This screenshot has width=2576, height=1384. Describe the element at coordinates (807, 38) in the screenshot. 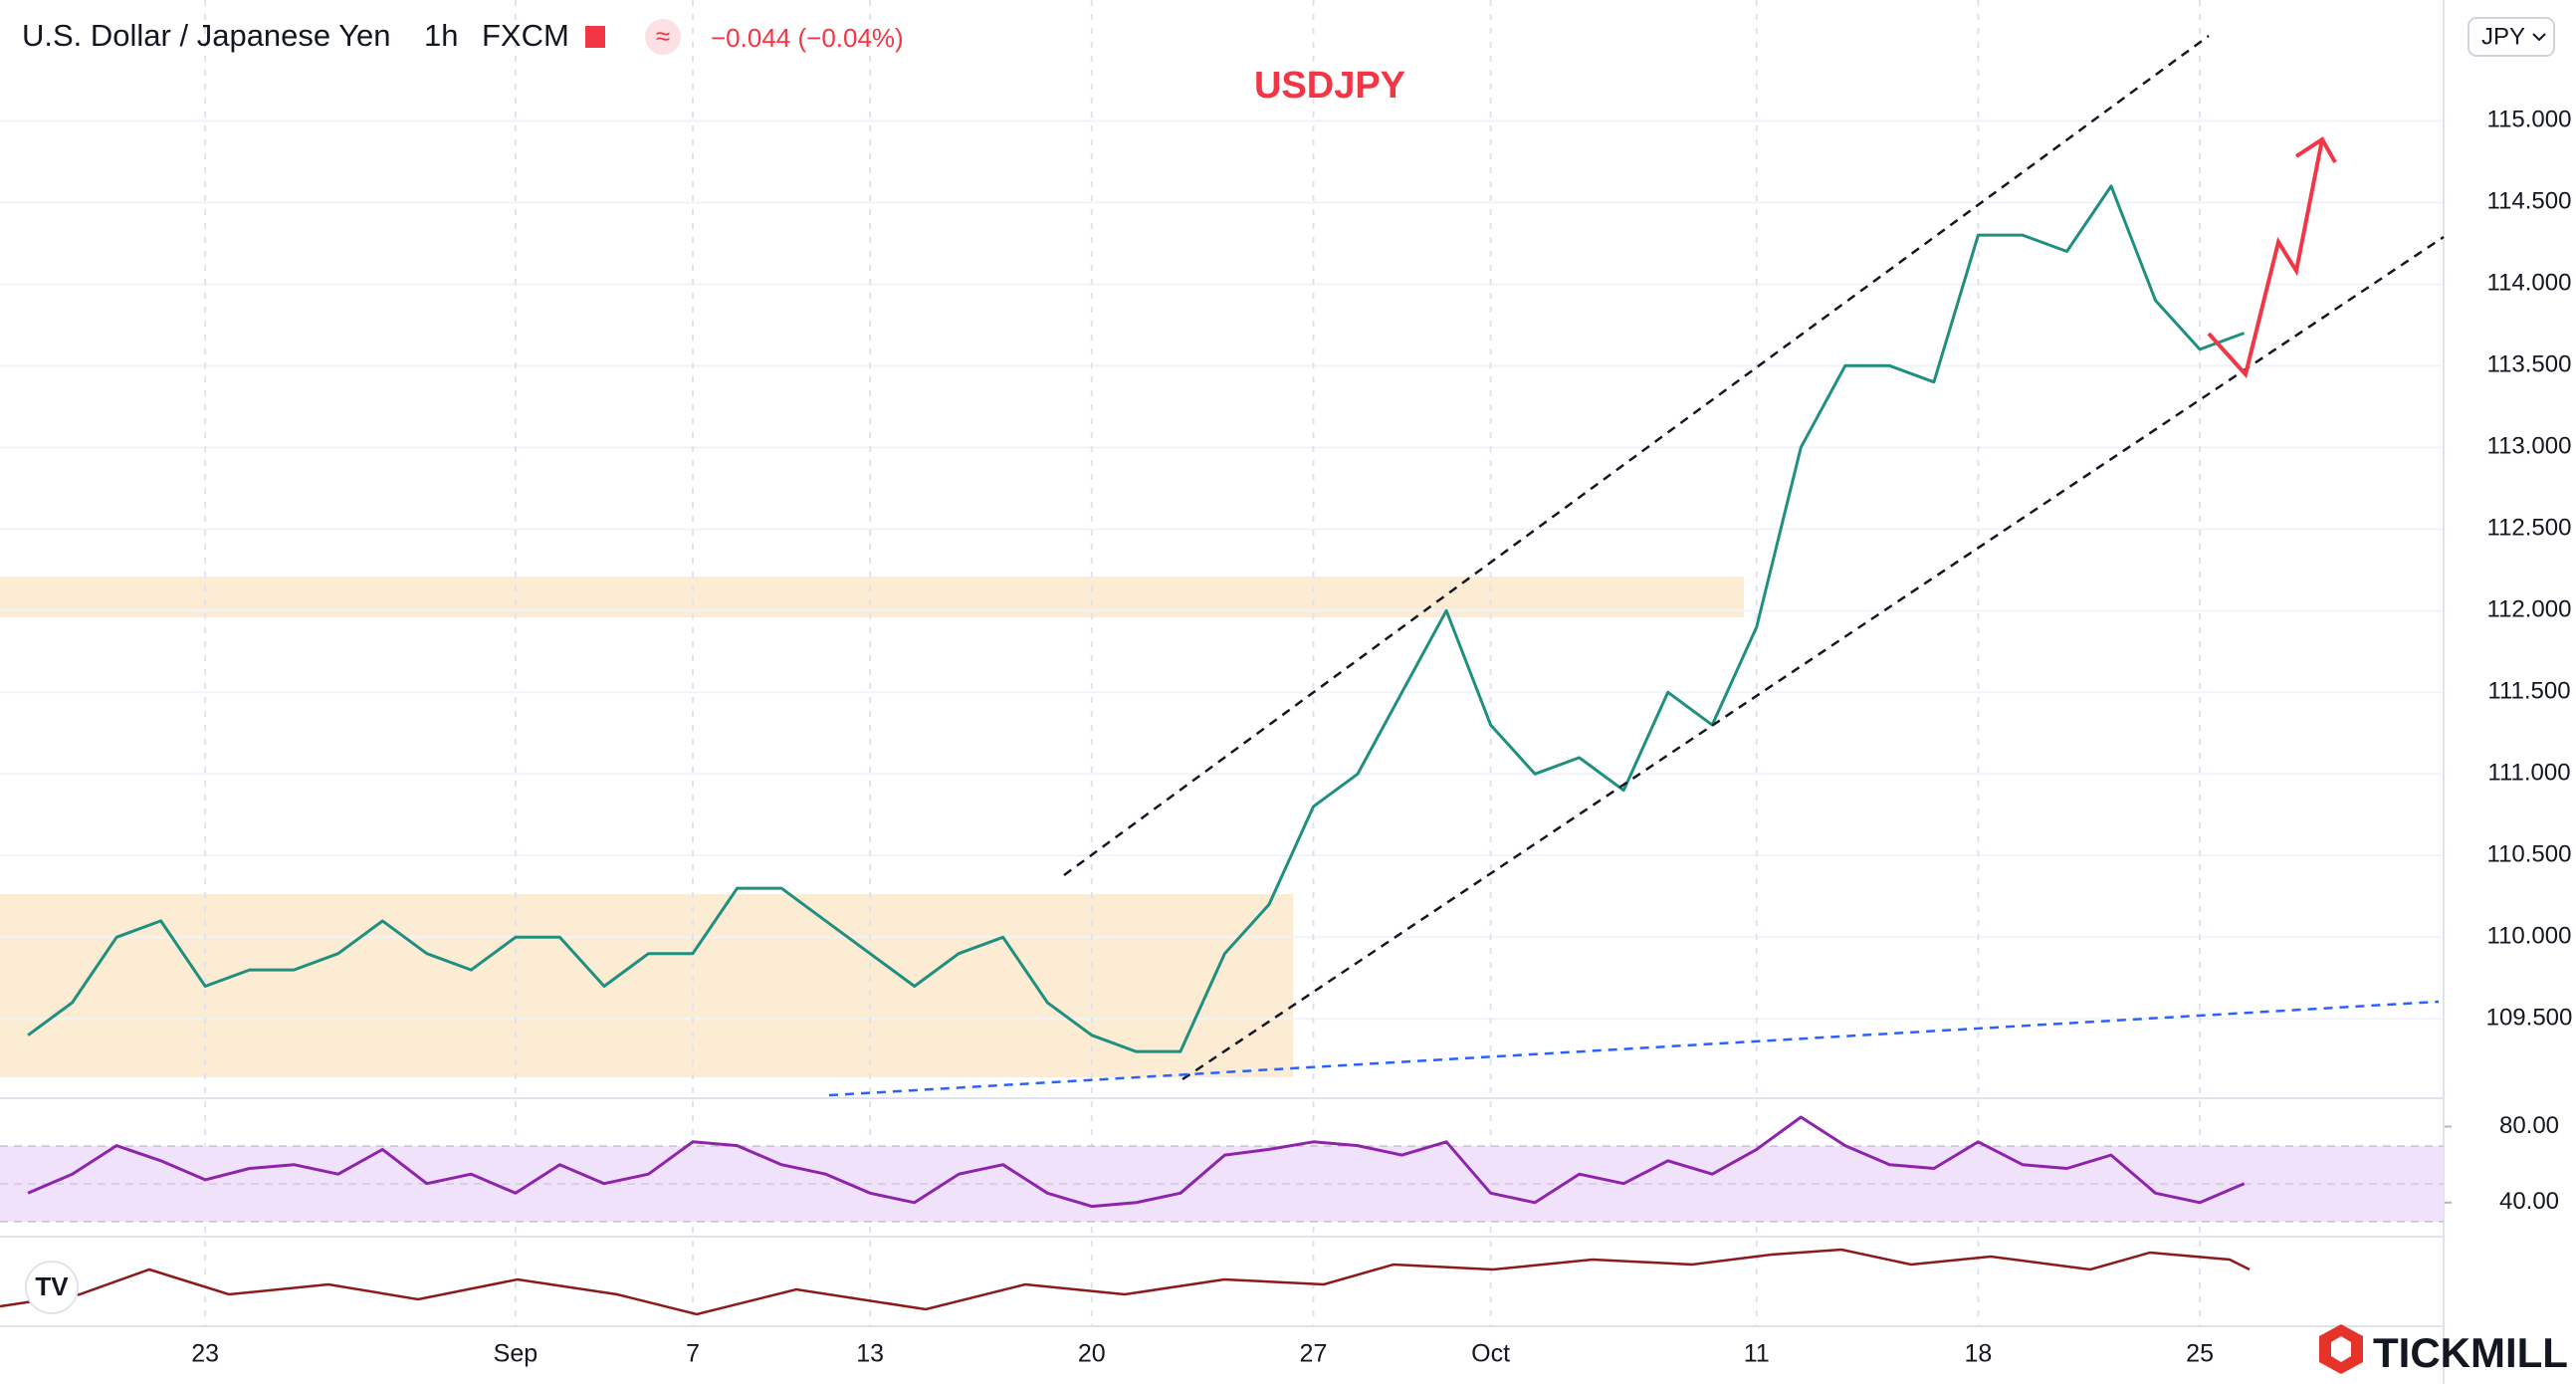

I see `change: −0.044 (−0.04%)` at that location.